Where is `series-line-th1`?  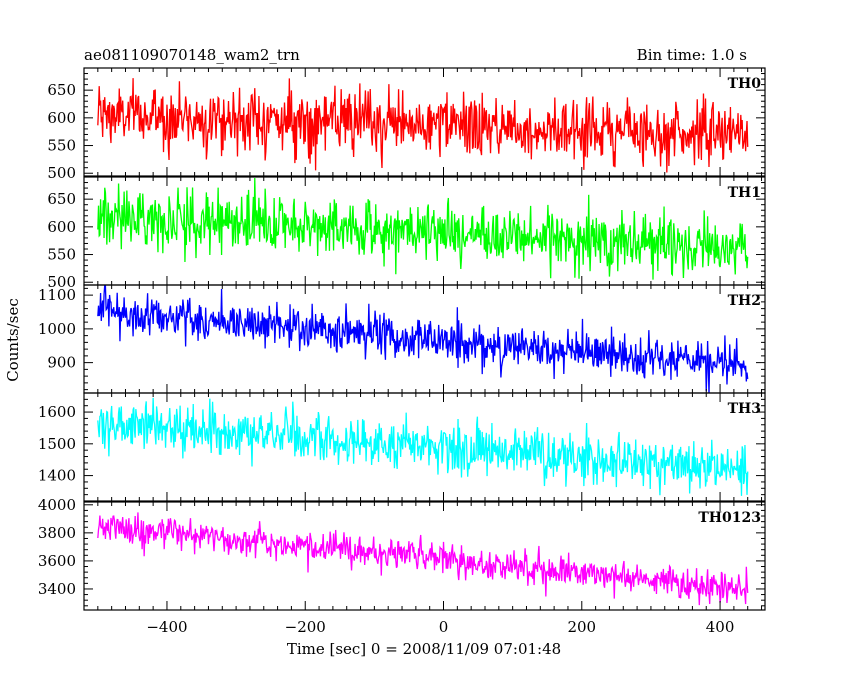 series-line-th1 is located at coordinates (423, 228).